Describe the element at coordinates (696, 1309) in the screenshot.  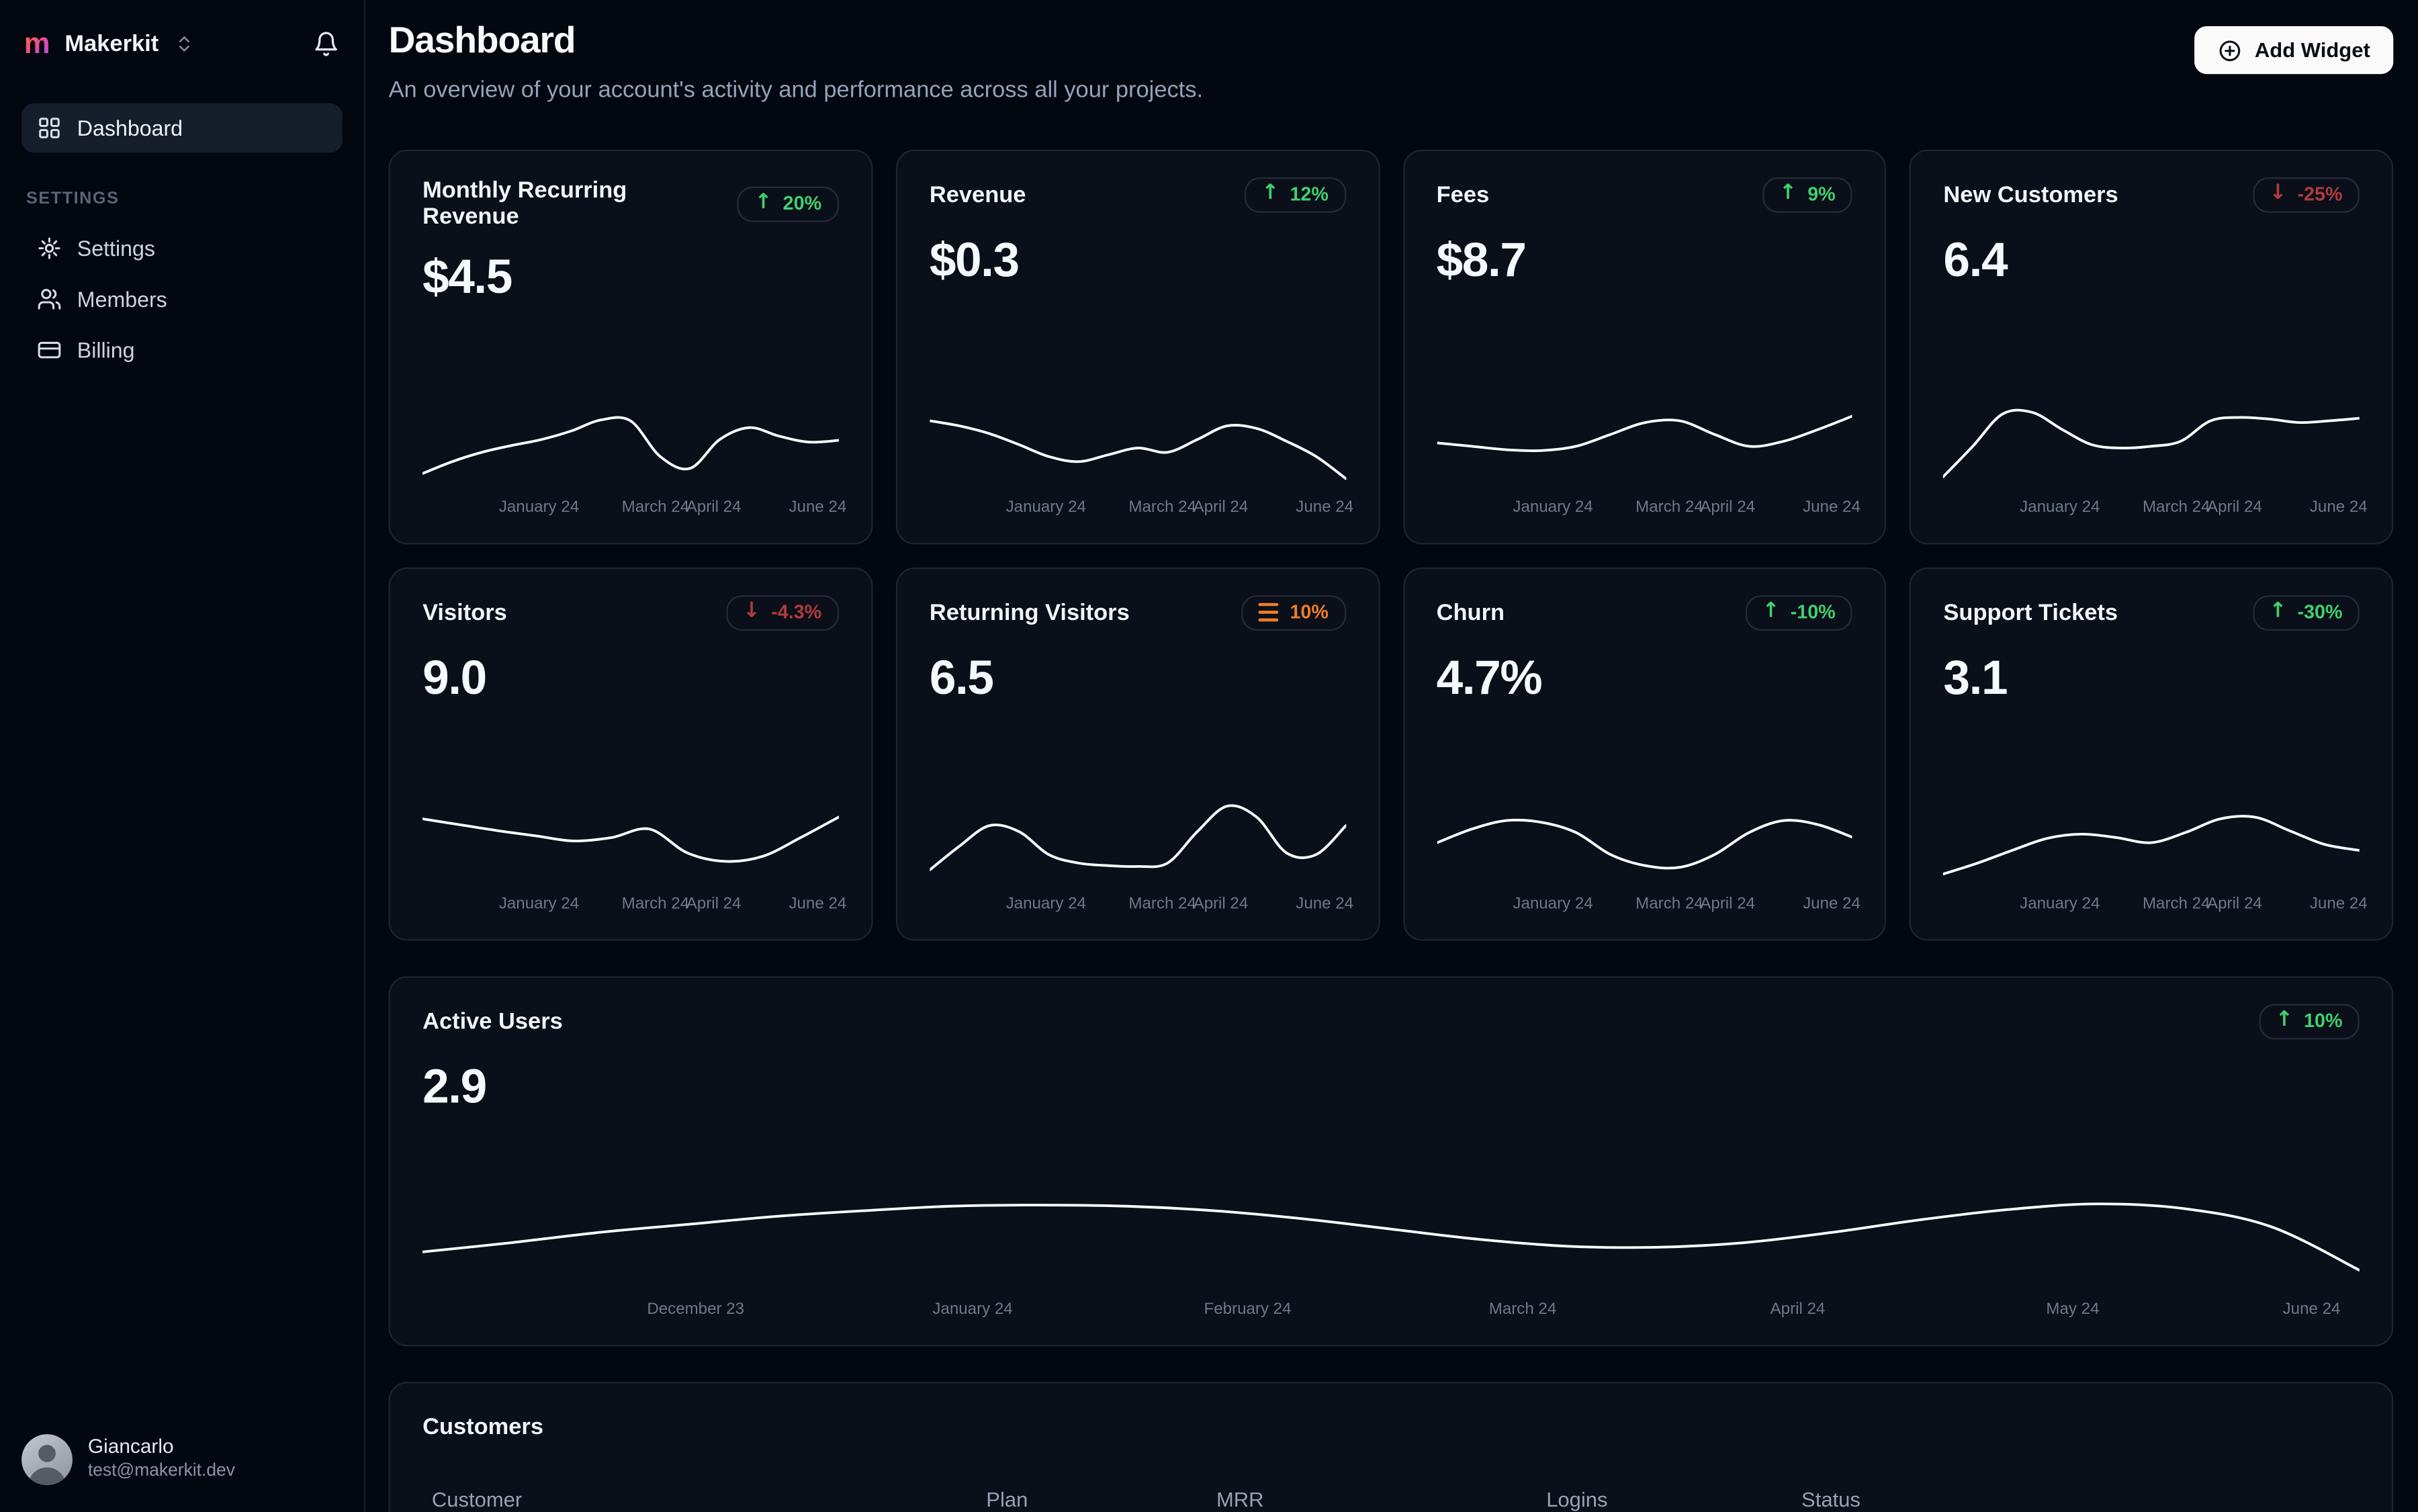
I see `x-axis-label: December 23` at that location.